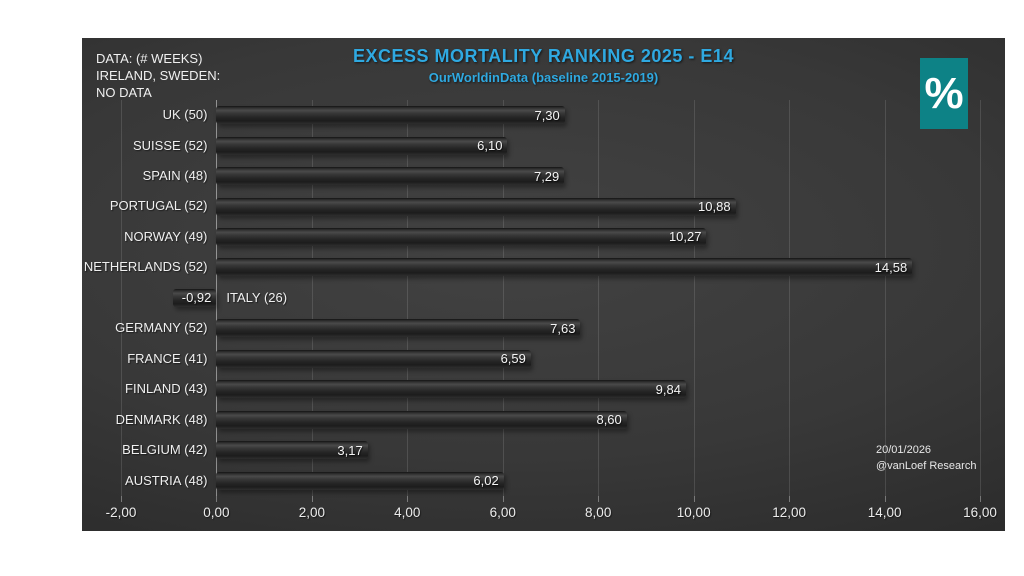 The image size is (1024, 576). What do you see at coordinates (217, 298) in the screenshot?
I see `y-axis-line` at bounding box center [217, 298].